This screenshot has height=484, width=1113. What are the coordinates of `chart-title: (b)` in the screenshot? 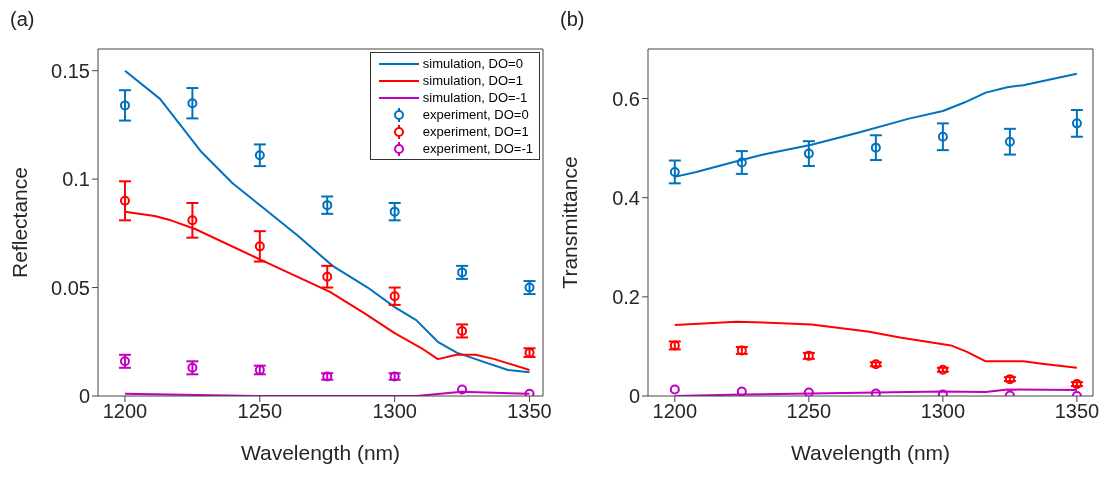 It's located at (572, 19).